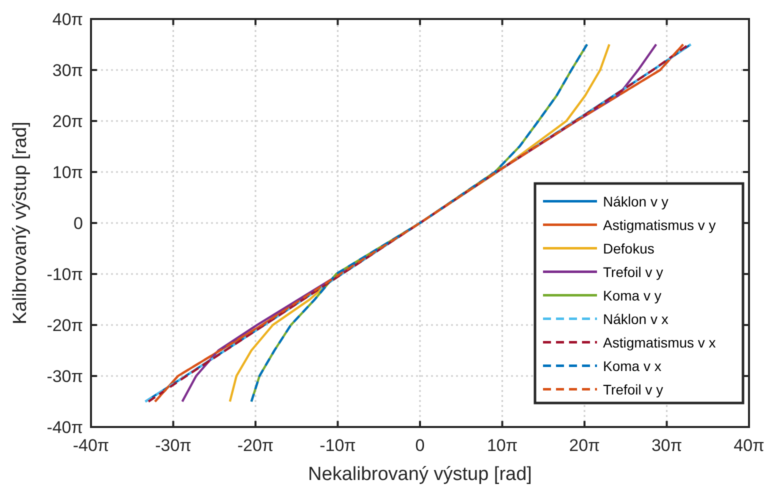 The height and width of the screenshot is (492, 768). I want to click on x-tick-label: -30π, so click(173, 445).